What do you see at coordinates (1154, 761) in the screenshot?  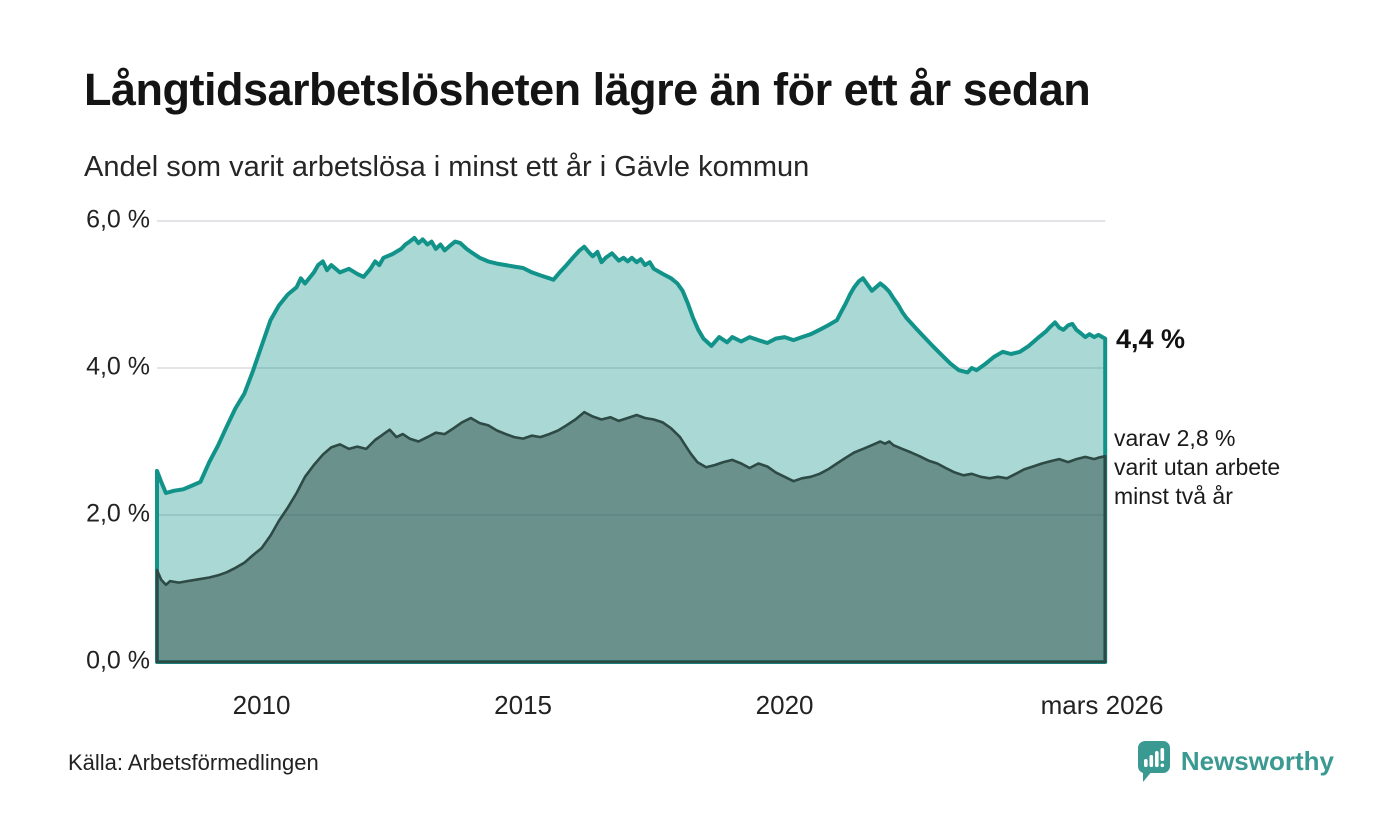 I see `newsworthy-logo-icon` at bounding box center [1154, 761].